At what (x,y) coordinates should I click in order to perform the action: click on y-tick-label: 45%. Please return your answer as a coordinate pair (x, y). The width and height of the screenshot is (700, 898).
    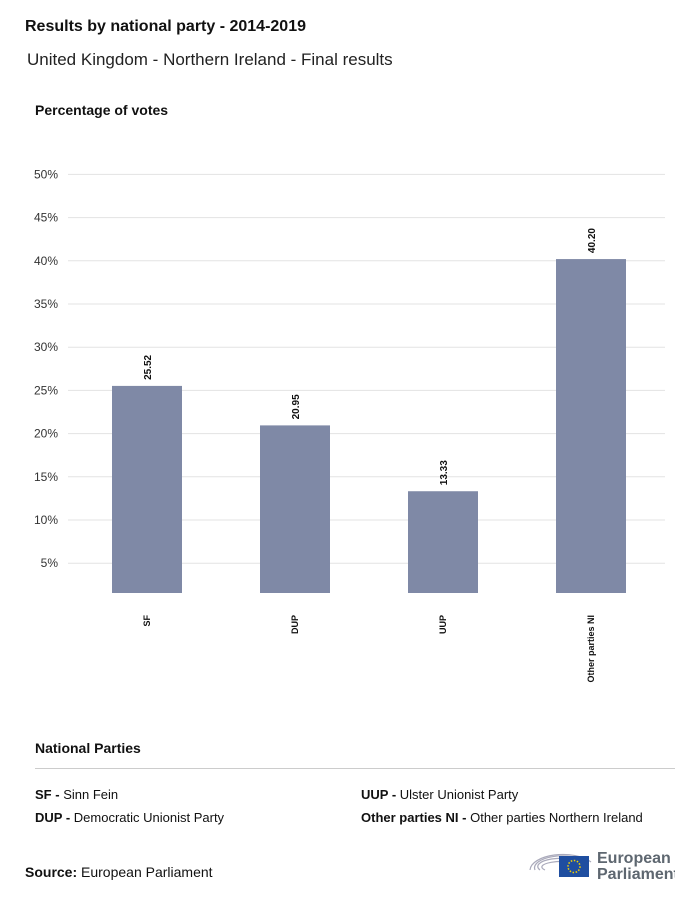
    Looking at the image, I should click on (46, 218).